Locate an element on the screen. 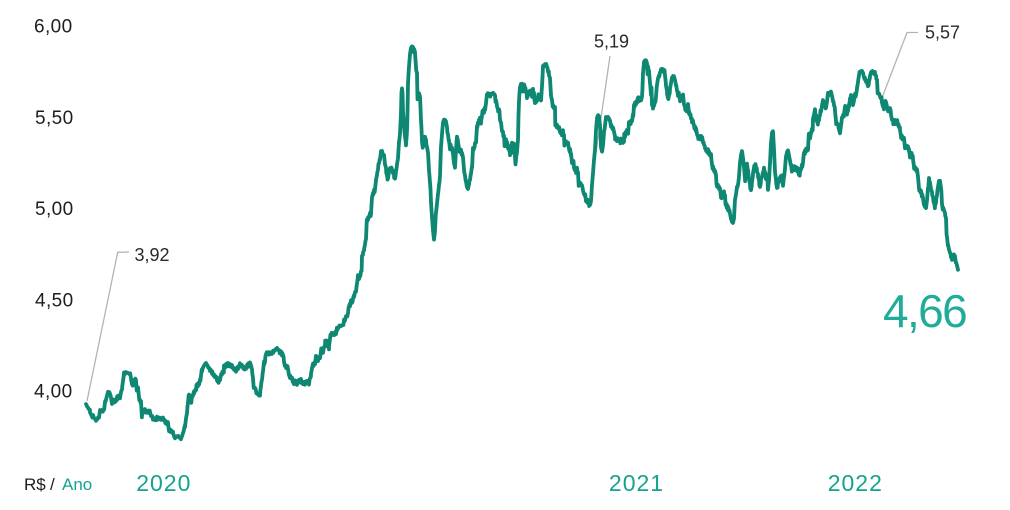 The width and height of the screenshot is (1010, 510). svg-text: 3,92 is located at coordinates (152, 255).